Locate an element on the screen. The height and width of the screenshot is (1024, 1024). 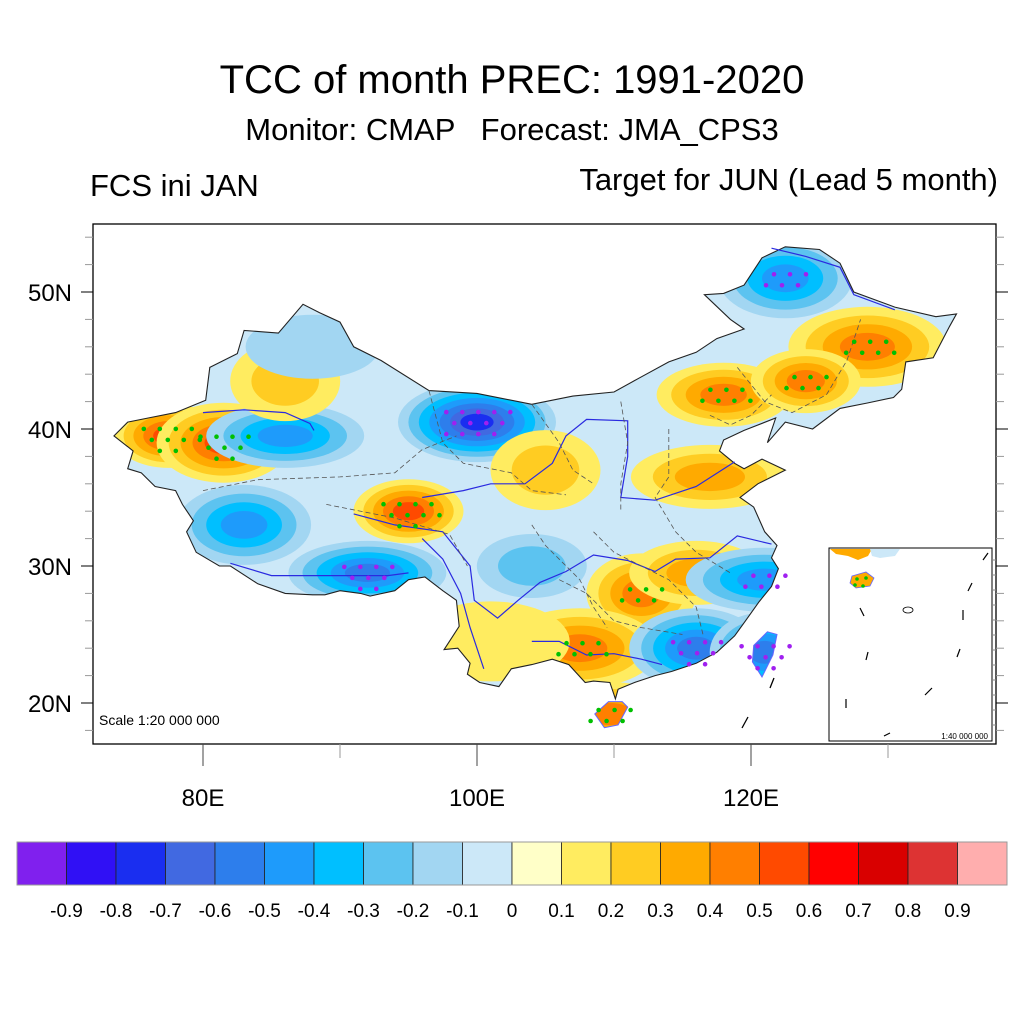
colorbar-label: 0.1 is located at coordinates (561, 911).